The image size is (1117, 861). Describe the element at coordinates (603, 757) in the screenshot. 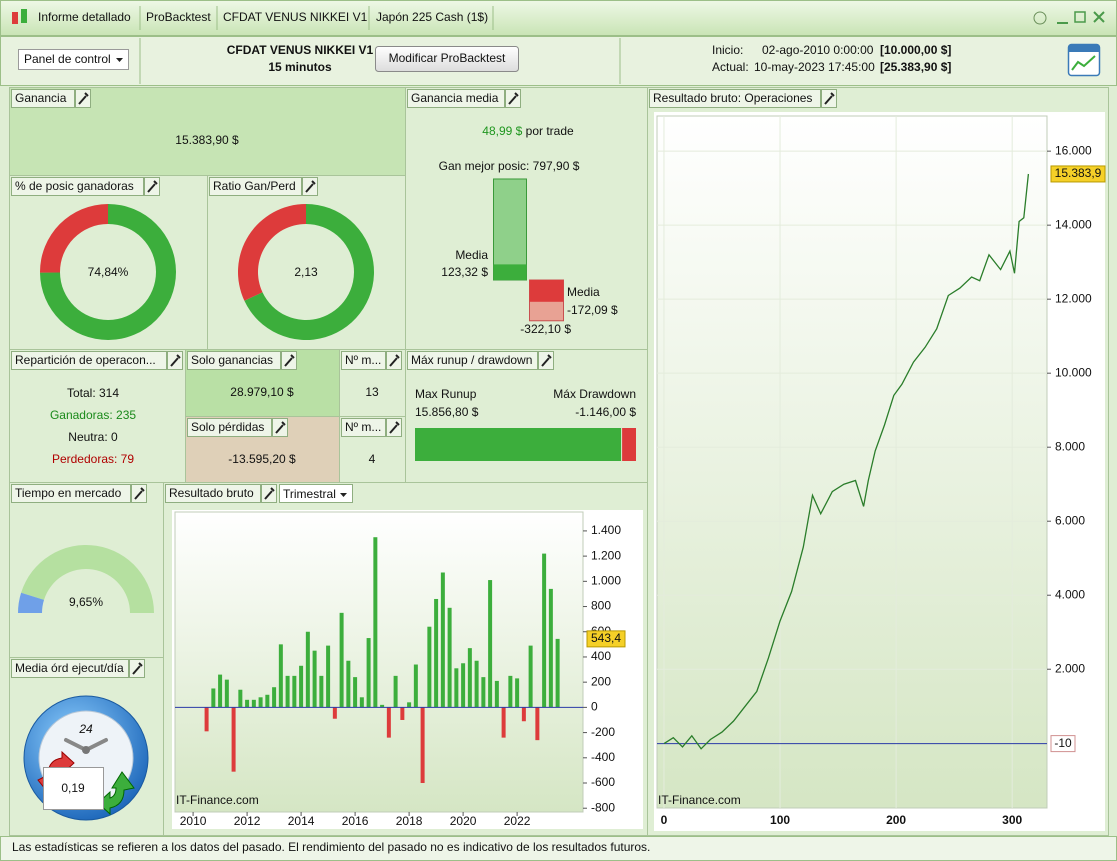

I see `y-tick-label: -400` at that location.